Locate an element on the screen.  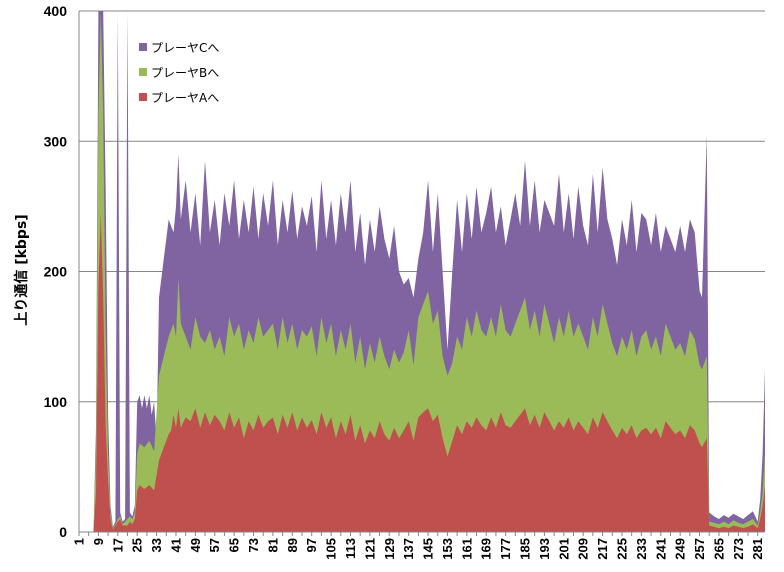
x-tick-label: 9 is located at coordinates (98, 541).